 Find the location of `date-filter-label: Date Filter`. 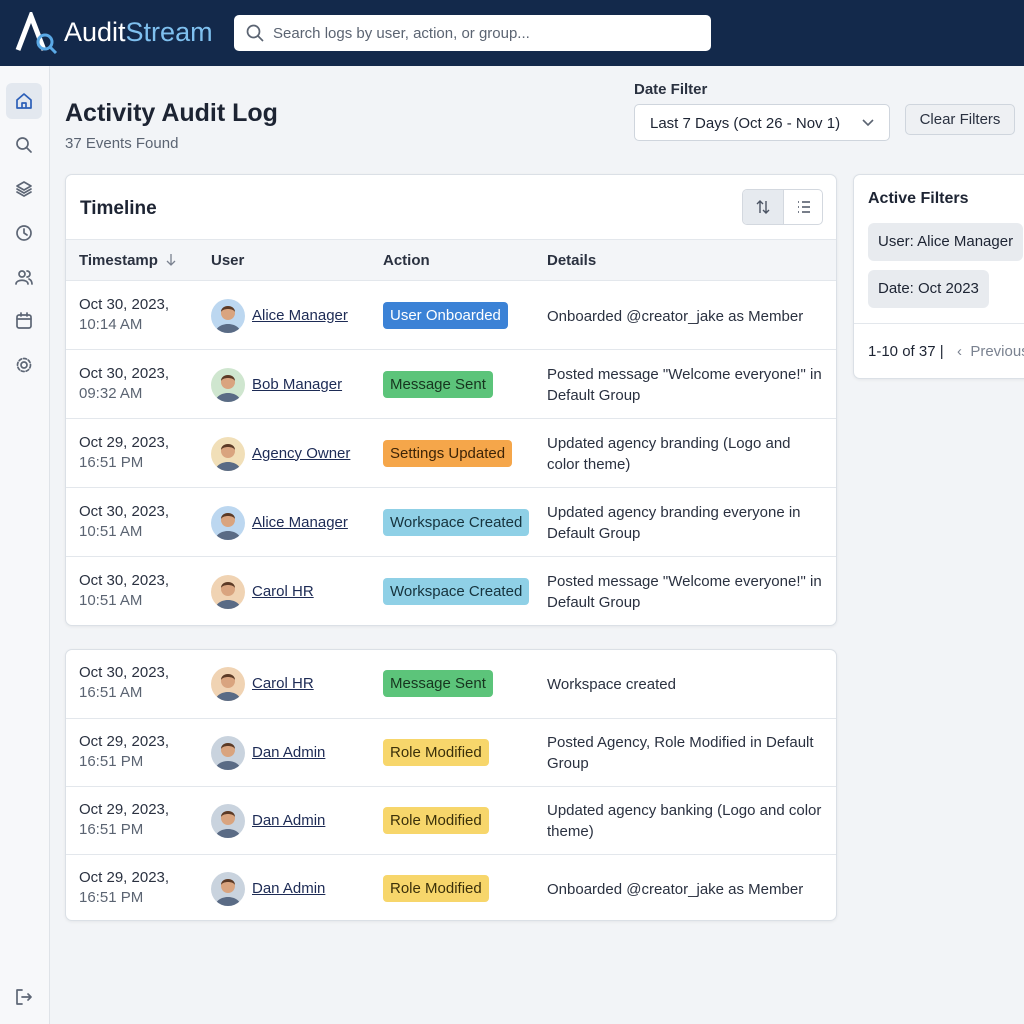

date-filter-label: Date Filter is located at coordinates (671, 89).